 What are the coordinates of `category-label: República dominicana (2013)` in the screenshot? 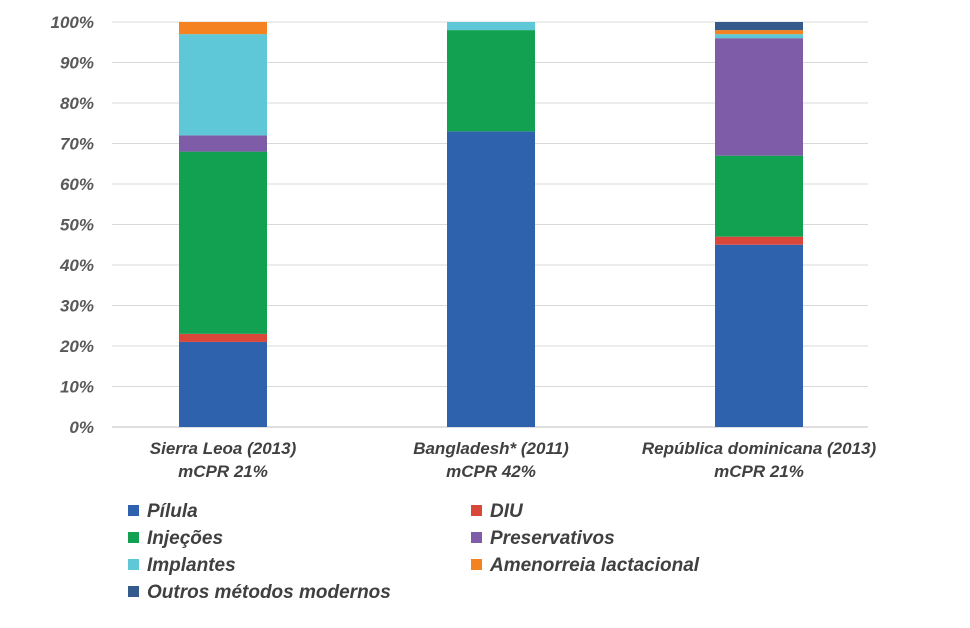 It's located at (759, 448).